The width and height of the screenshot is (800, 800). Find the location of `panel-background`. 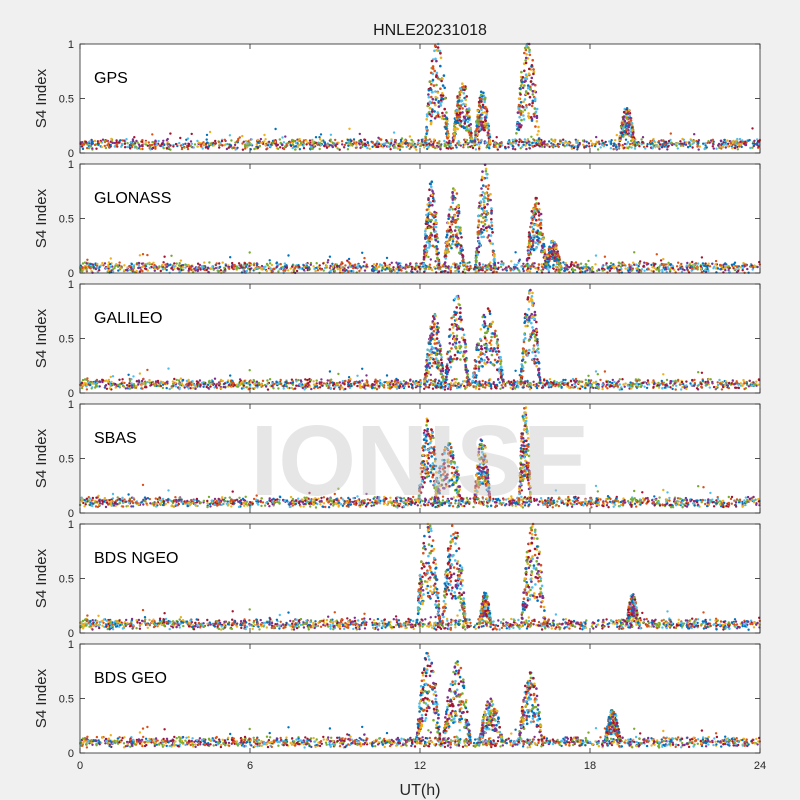

panel-background is located at coordinates (420, 338).